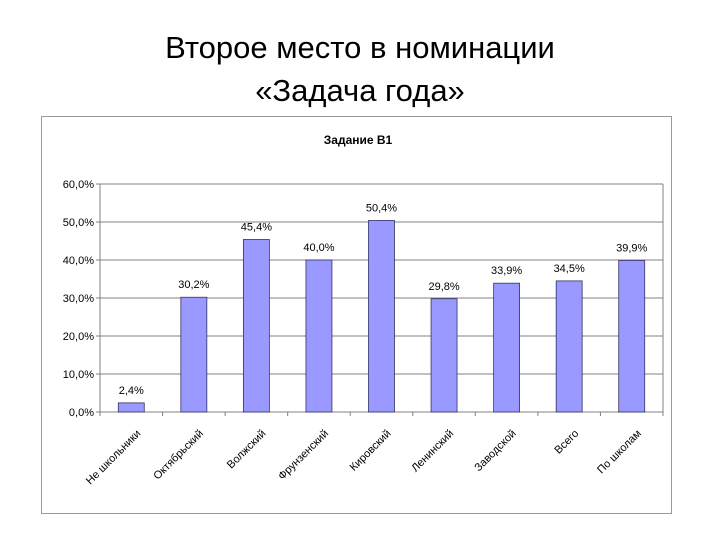 The image size is (720, 540). Describe the element at coordinates (318, 248) in the screenshot. I see `data-label: 40,0%` at that location.